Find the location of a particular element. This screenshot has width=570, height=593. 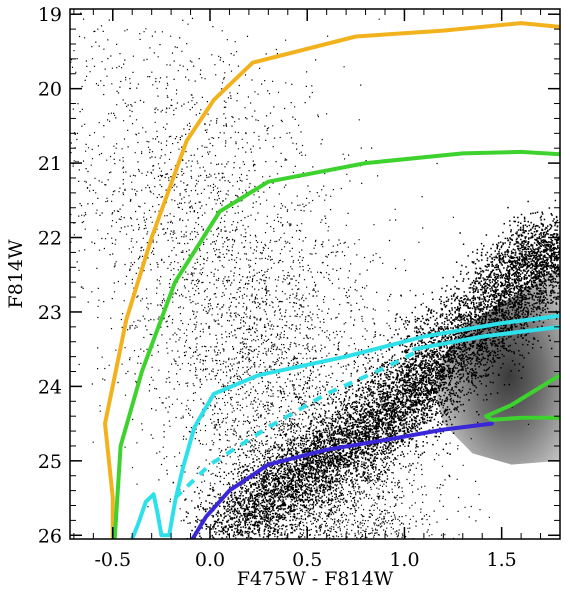

y-tick-label: 19 is located at coordinates (50, 15).